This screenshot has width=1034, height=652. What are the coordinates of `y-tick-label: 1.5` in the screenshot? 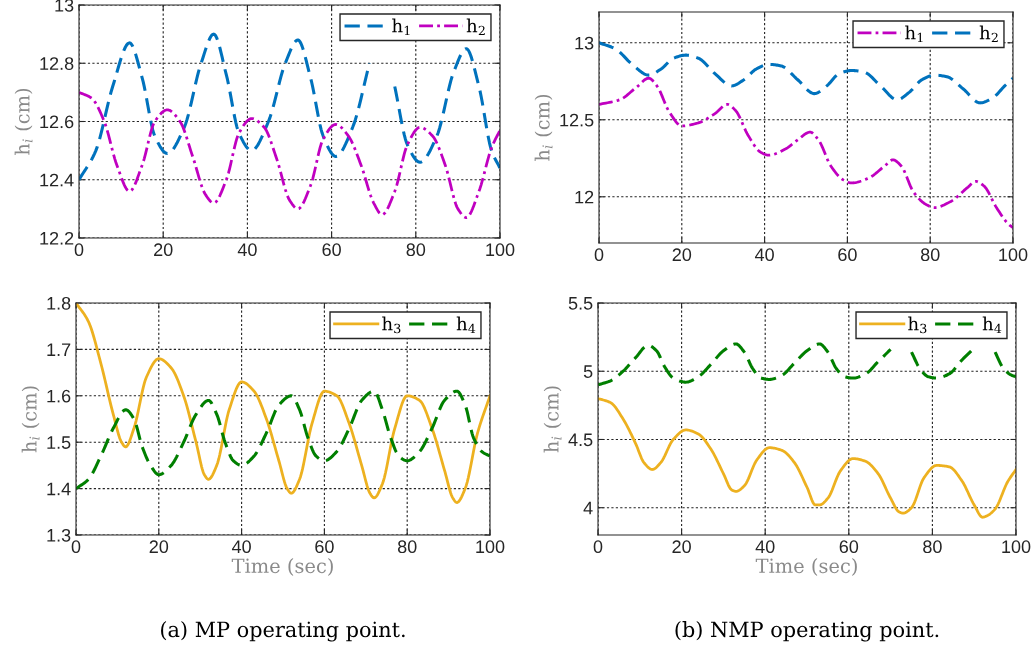 It's located at (59, 442).